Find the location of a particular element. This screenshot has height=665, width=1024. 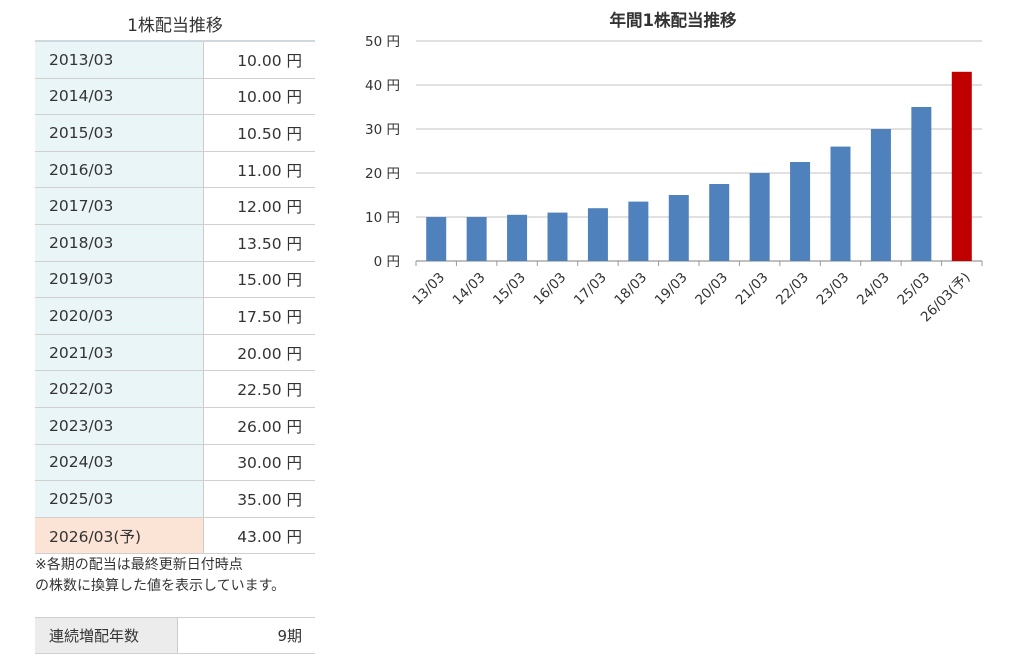

x-tick-label: 22/03 is located at coordinates (792, 289).